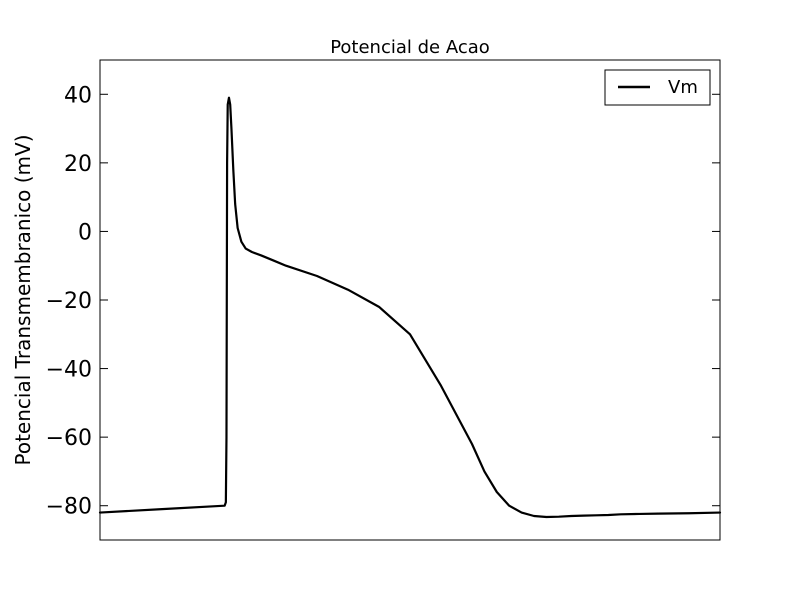  Describe the element at coordinates (78, 95) in the screenshot. I see `y-tick-label: 40` at that location.